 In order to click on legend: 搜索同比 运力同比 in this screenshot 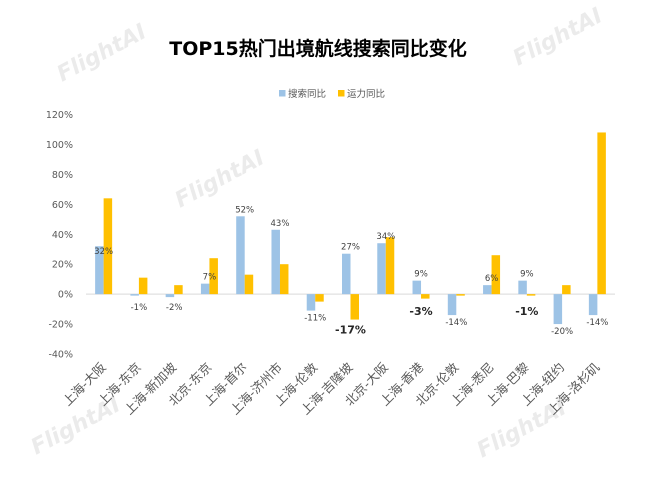, I will do `click(332, 94)`.